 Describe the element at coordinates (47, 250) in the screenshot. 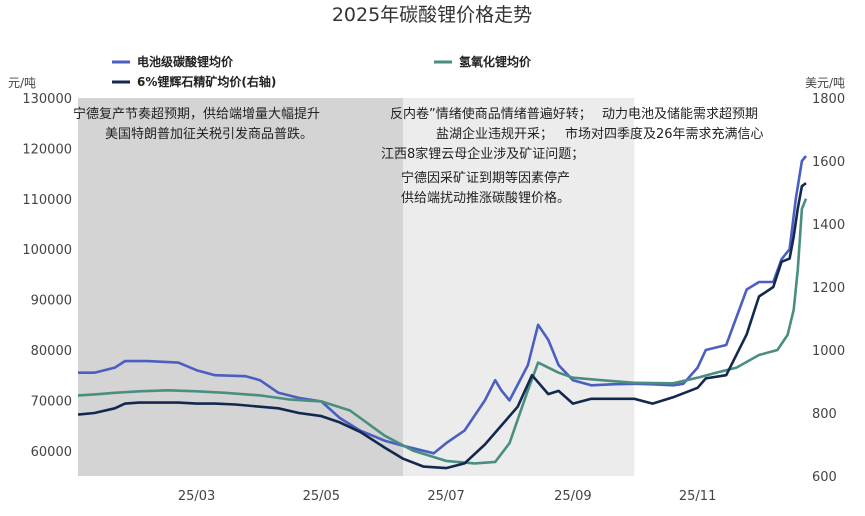

I see `left-tick-label: 100000` at that location.